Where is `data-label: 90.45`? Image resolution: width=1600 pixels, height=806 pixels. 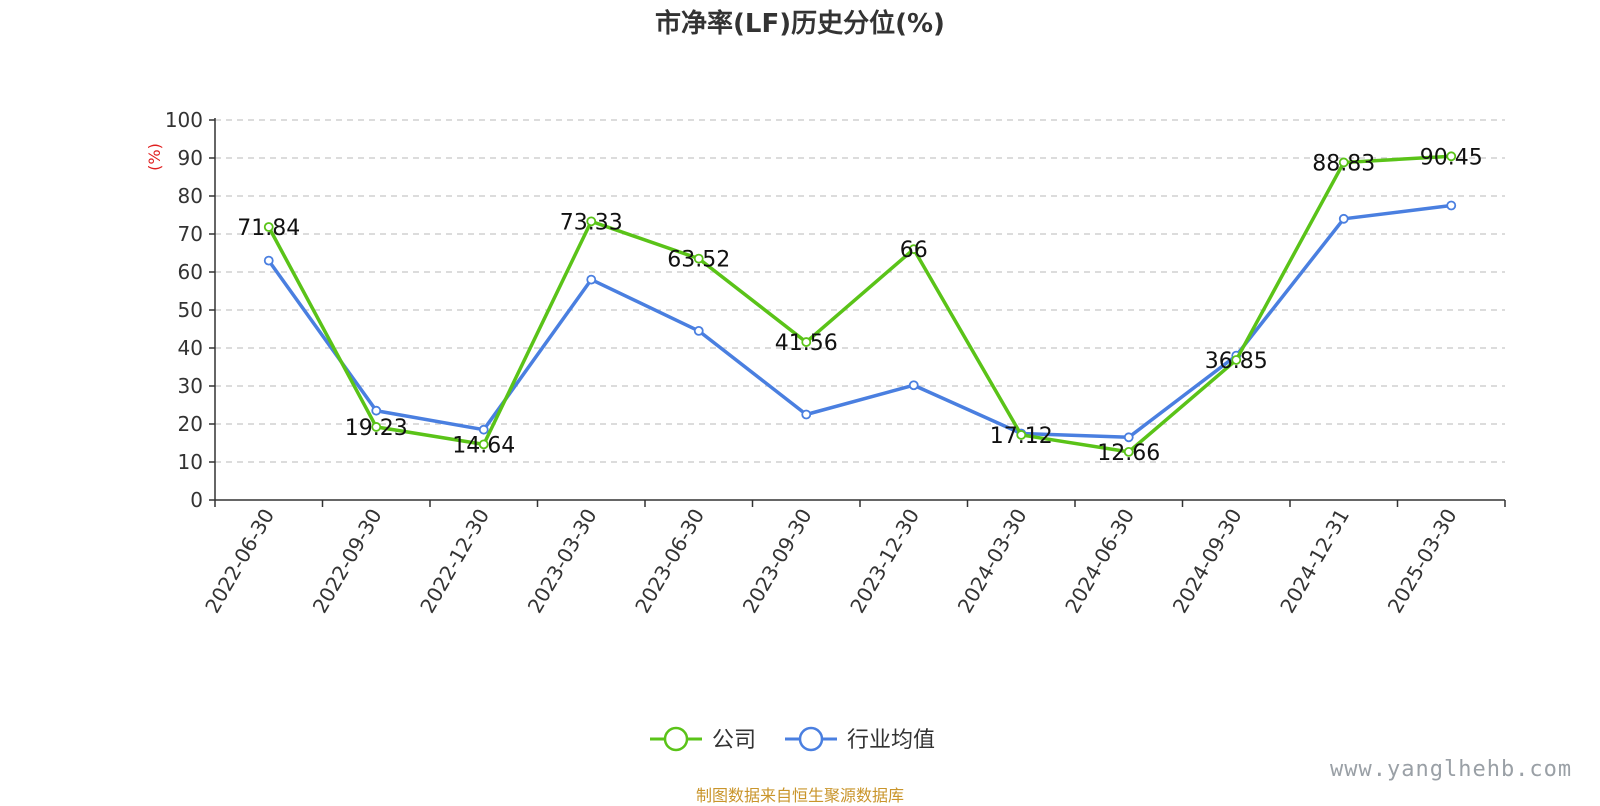
data-label: 90.45 is located at coordinates (1451, 157).